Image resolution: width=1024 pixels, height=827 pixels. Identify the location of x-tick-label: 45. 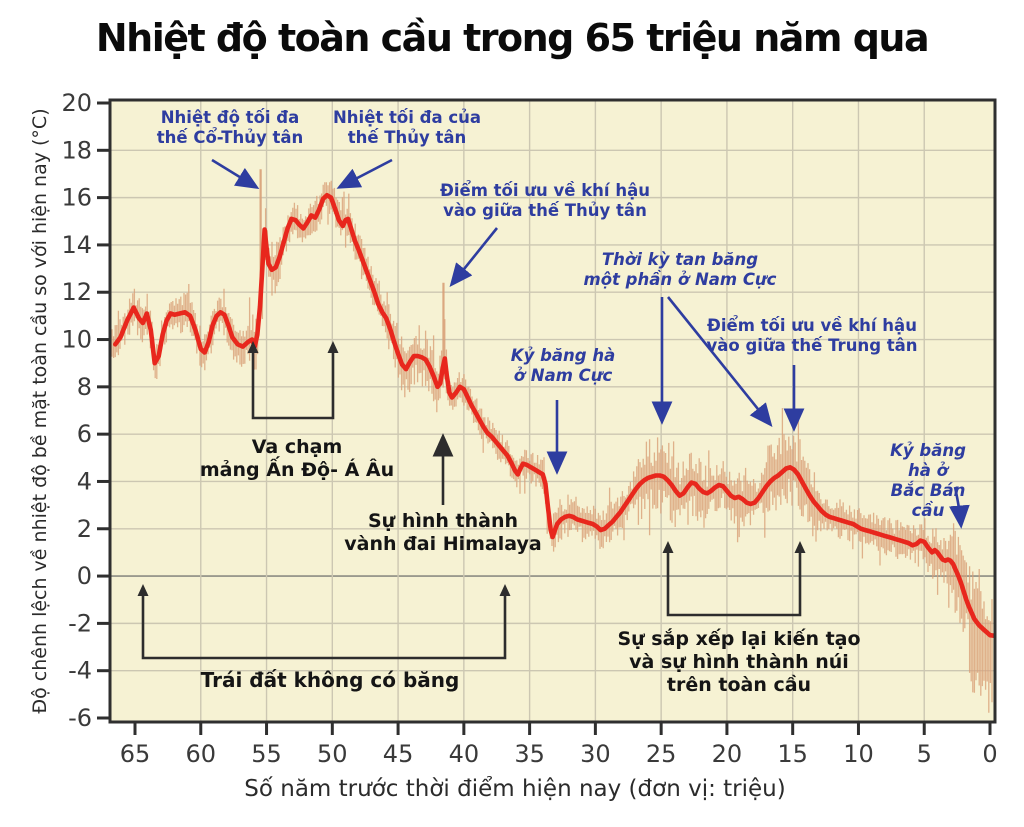
(398, 754).